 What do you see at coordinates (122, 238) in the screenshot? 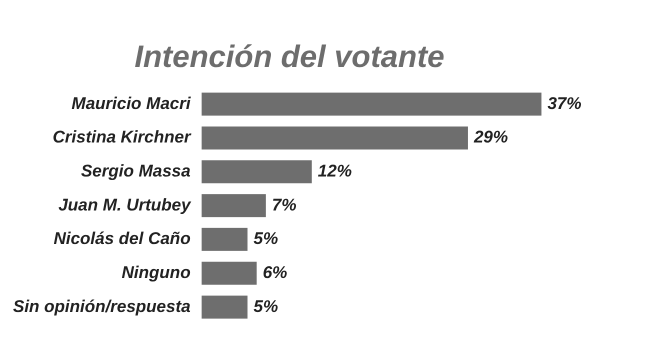
I see `y-tick-label: Nicolás del Caño` at bounding box center [122, 238].